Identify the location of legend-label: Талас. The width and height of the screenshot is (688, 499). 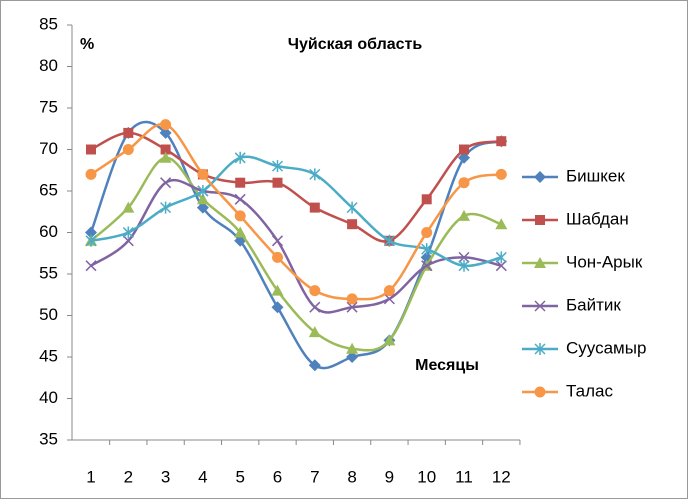
(589, 390).